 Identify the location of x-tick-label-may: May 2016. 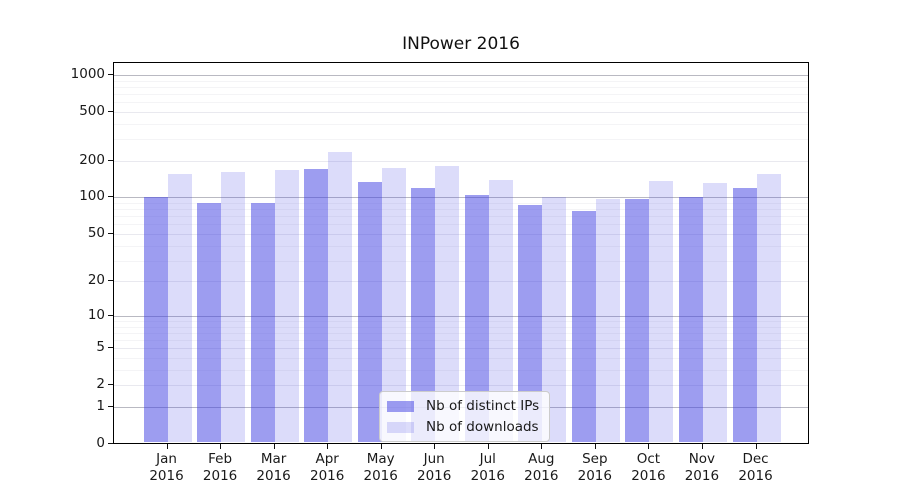
(380, 467).